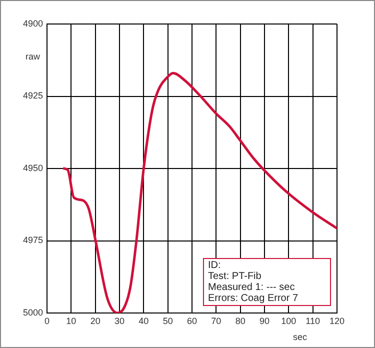  What do you see at coordinates (95, 321) in the screenshot?
I see `x-tick-label: 20` at bounding box center [95, 321].